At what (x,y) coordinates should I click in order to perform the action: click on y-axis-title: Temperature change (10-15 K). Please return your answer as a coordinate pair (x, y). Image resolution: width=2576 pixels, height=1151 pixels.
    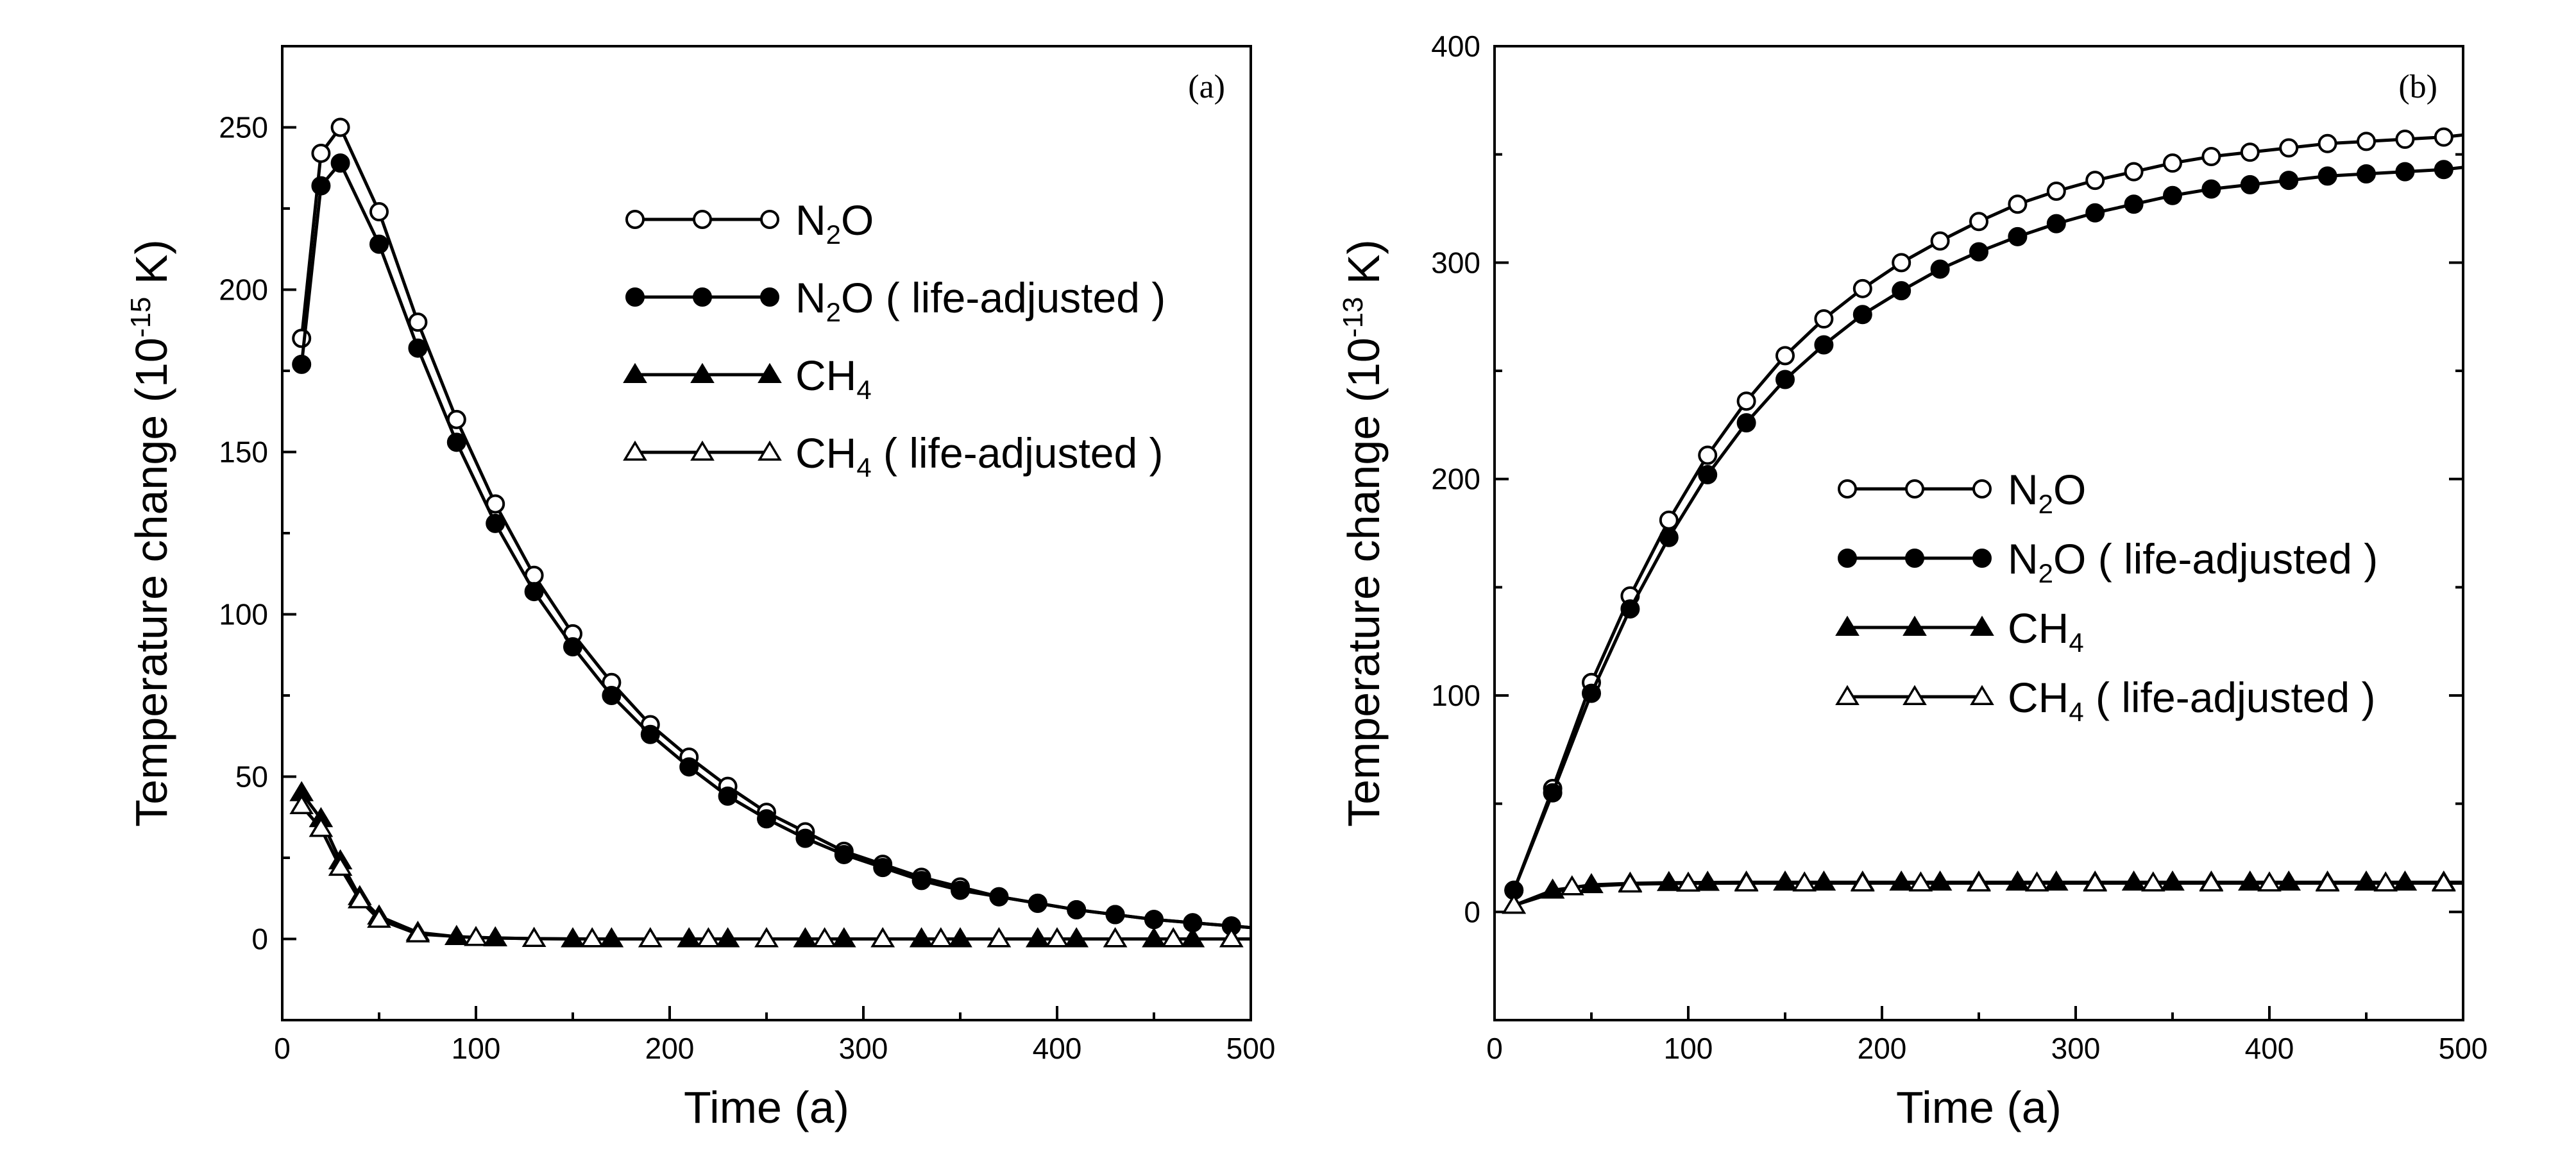
    Looking at the image, I should click on (150, 533).